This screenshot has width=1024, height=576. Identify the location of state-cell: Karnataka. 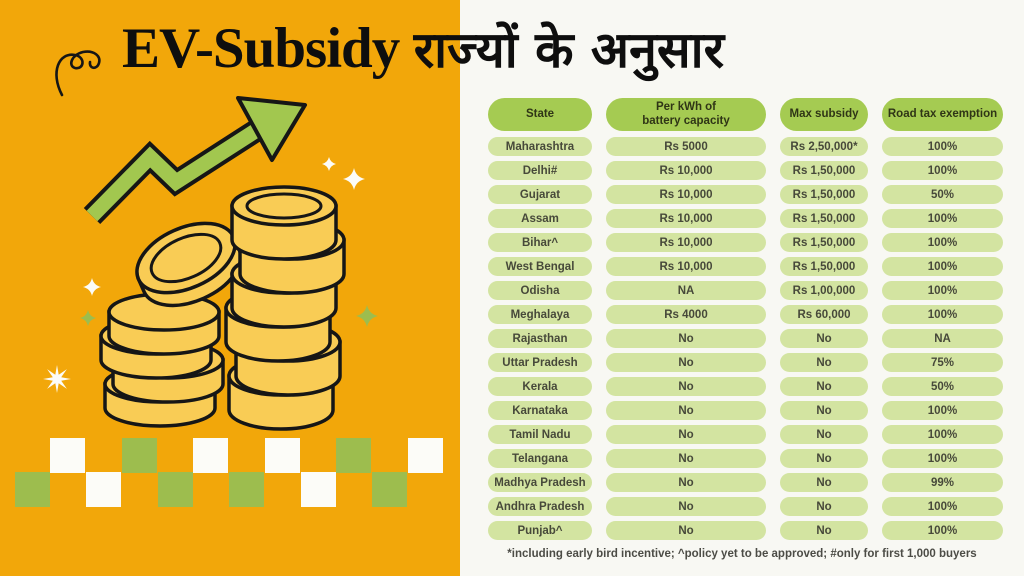
(540, 410).